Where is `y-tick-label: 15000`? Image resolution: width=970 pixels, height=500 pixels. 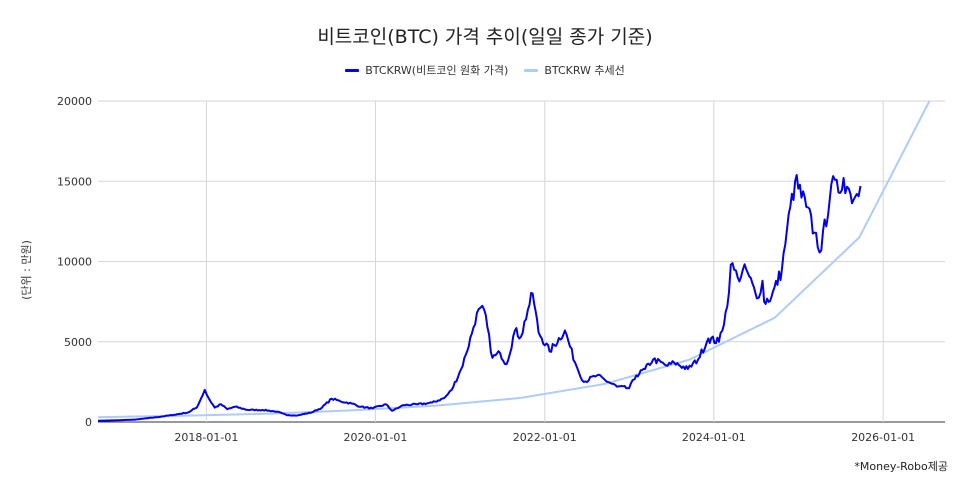 y-tick-label: 15000 is located at coordinates (74, 181).